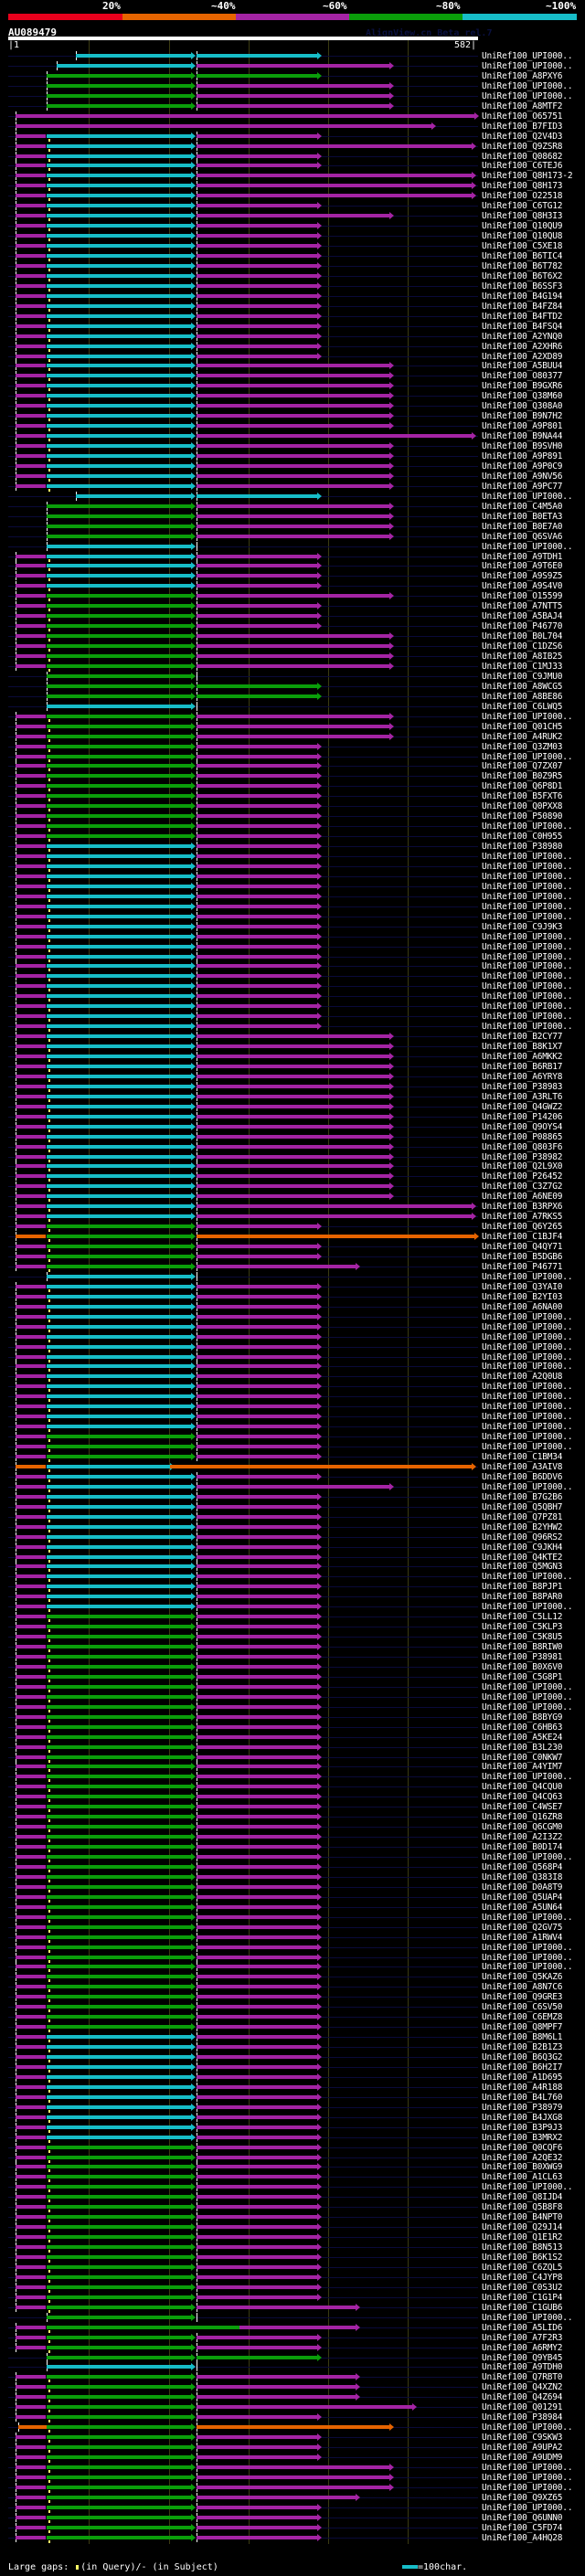 The height and width of the screenshot is (2576, 585). Describe the element at coordinates (522, 2537) in the screenshot. I see `row-label: UniRef100_A4HQ28` at that location.